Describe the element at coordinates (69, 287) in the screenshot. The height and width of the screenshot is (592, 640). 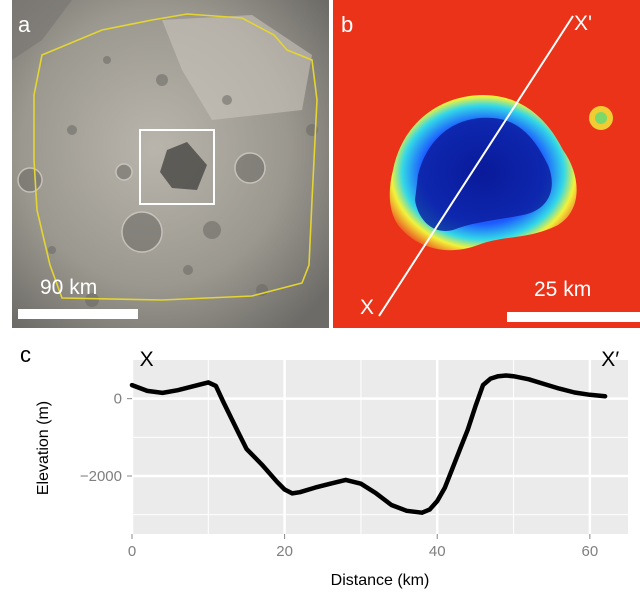
I see `scale-label-a: 90 km` at that location.